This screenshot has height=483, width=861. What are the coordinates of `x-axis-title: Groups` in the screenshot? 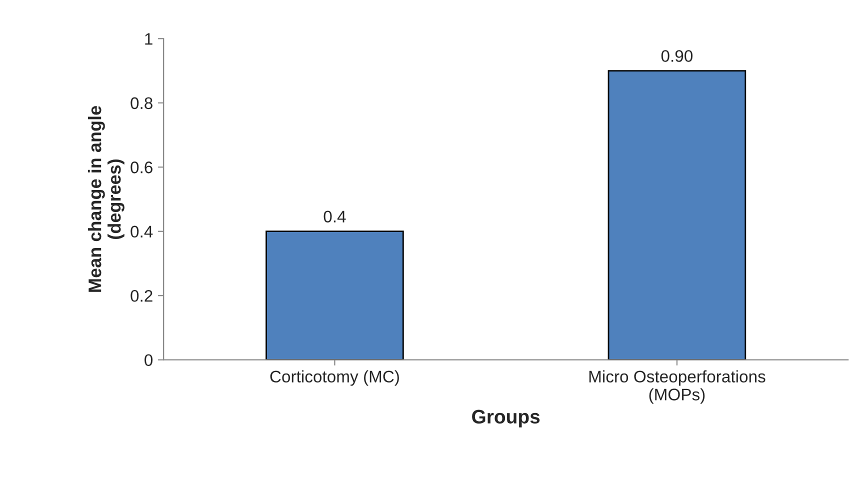 It's located at (506, 419).